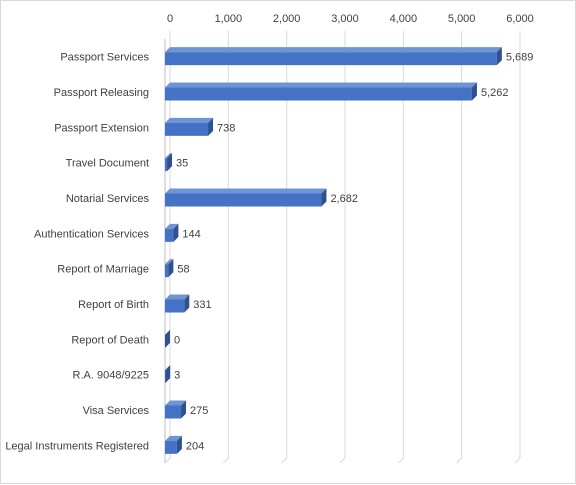  What do you see at coordinates (226, 128) in the screenshot?
I see `data-label: 738` at bounding box center [226, 128].